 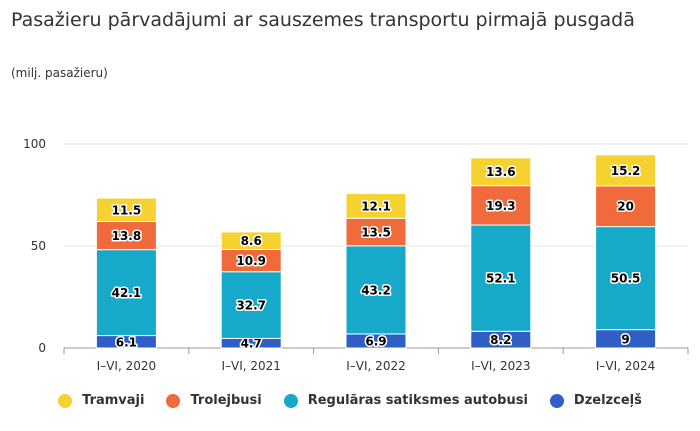 I want to click on legend-item-autobusi: Regulāras satiksmes autobusi, so click(x=405, y=400).